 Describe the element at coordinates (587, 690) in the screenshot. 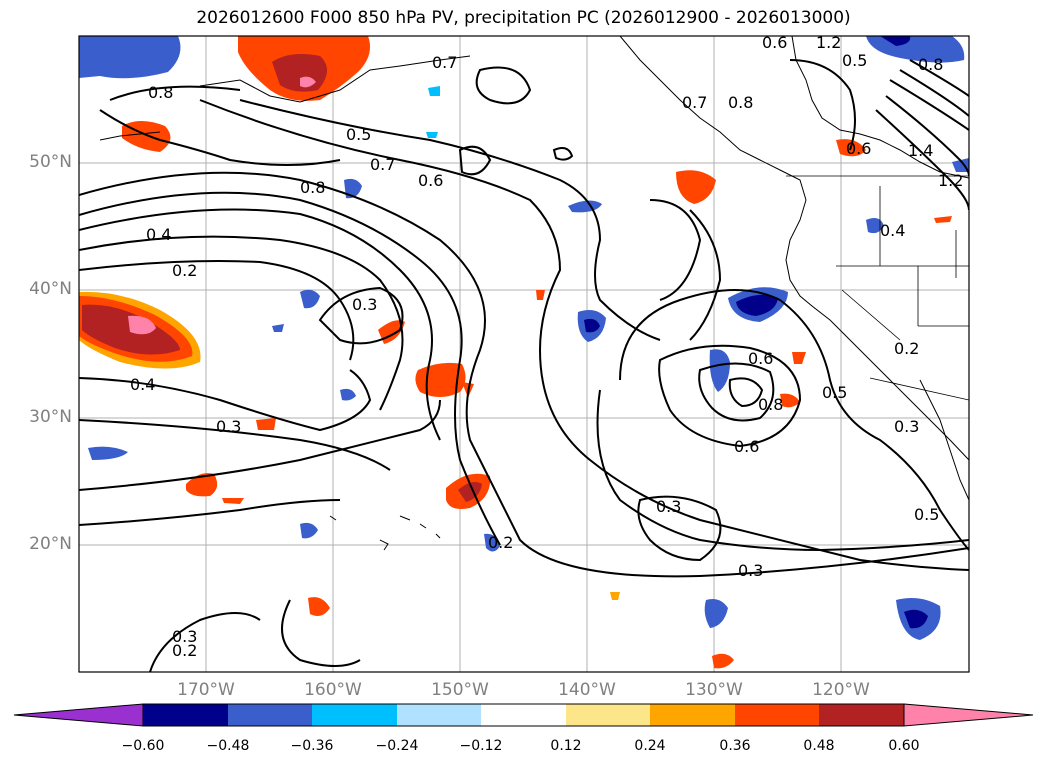

I see `lon-label: 140°W` at that location.